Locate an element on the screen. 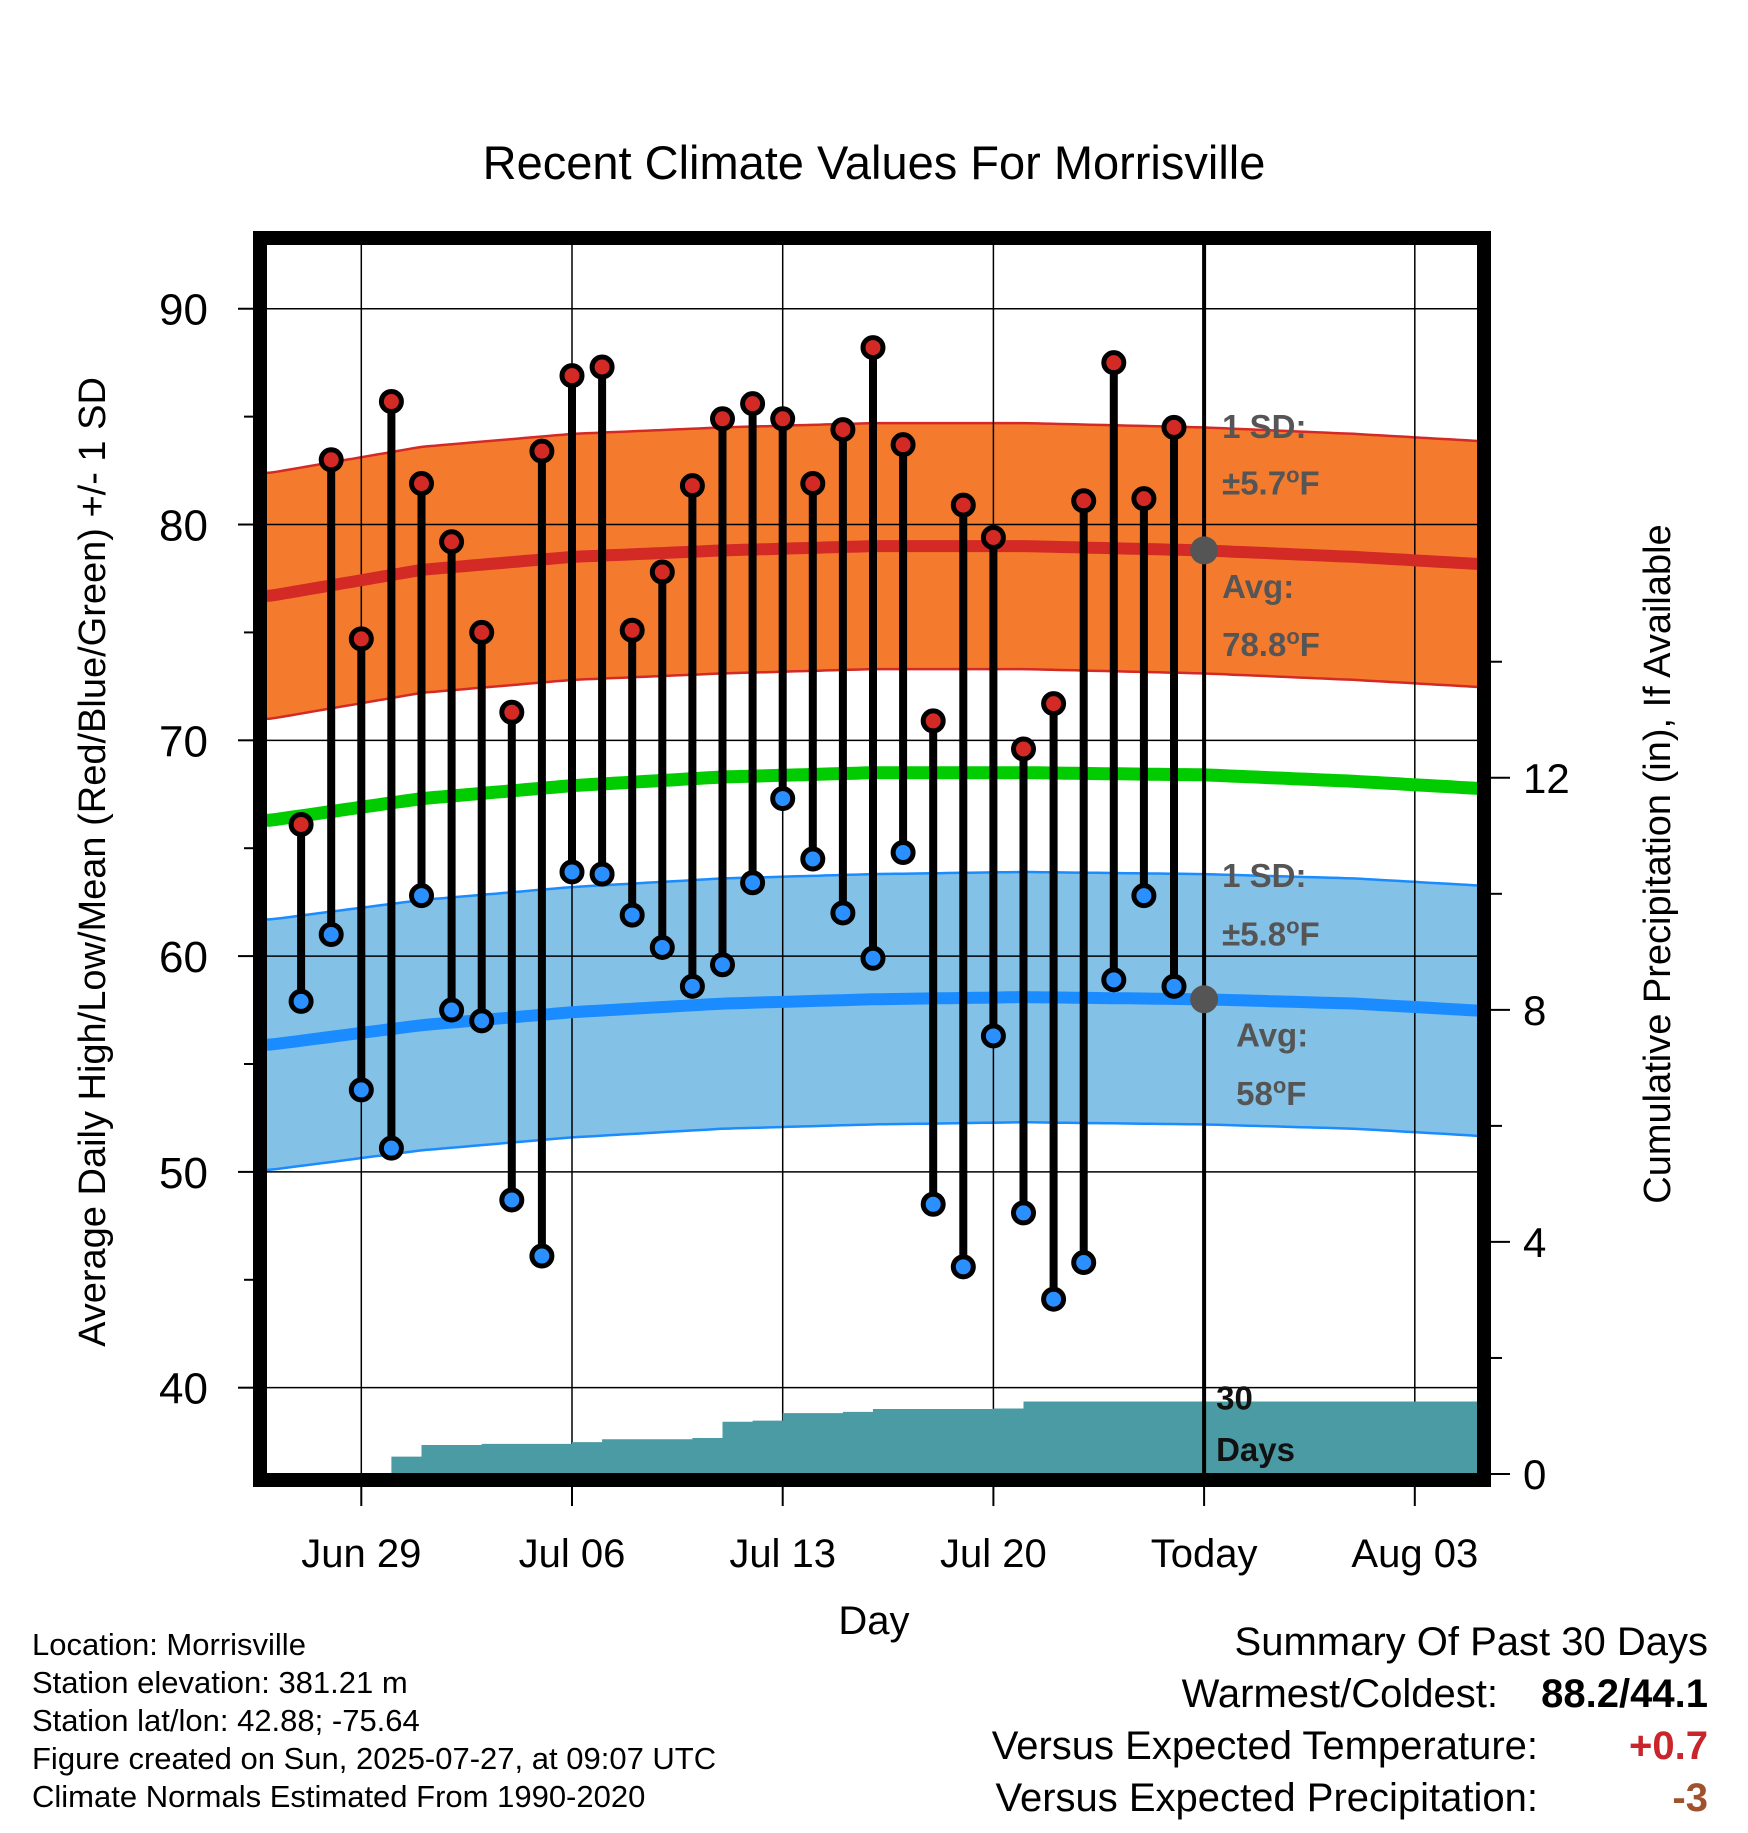  y-tick-label: 40 is located at coordinates (183, 1389).